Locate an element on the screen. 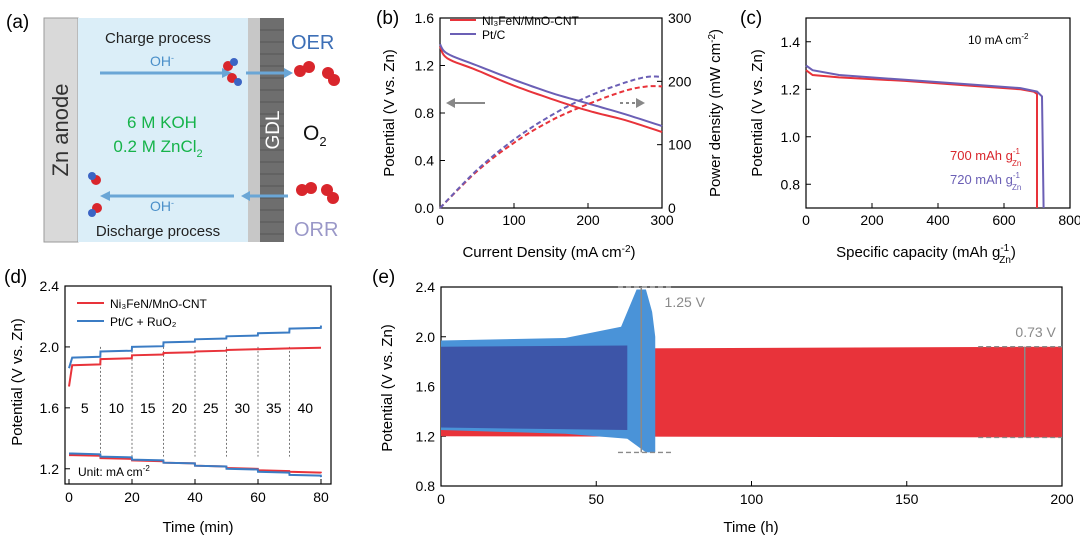 Image resolution: width=1080 pixels, height=546 pixels. panel-b-ytick-label: 1.6 is located at coordinates (425, 18).